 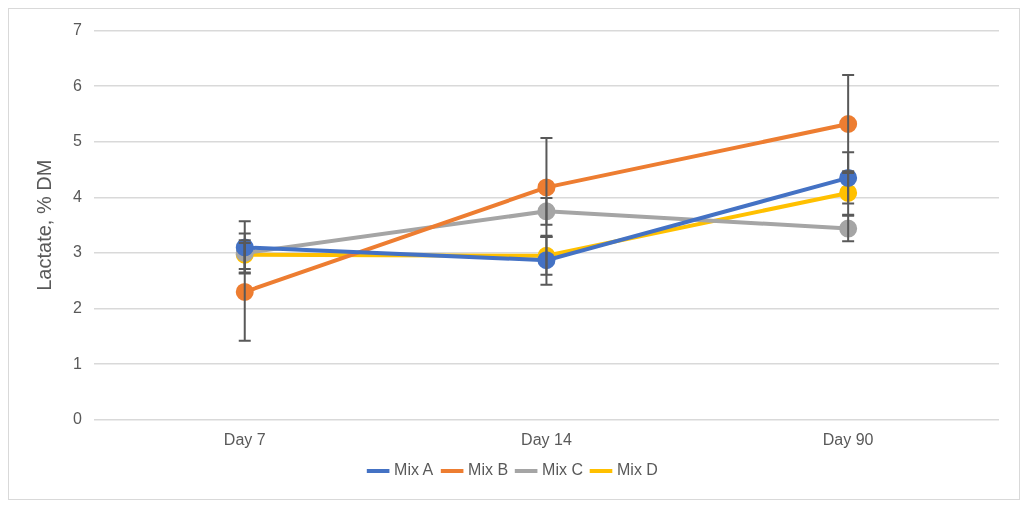 What do you see at coordinates (414, 470) in the screenshot?
I see `legend-label: Mix A` at bounding box center [414, 470].